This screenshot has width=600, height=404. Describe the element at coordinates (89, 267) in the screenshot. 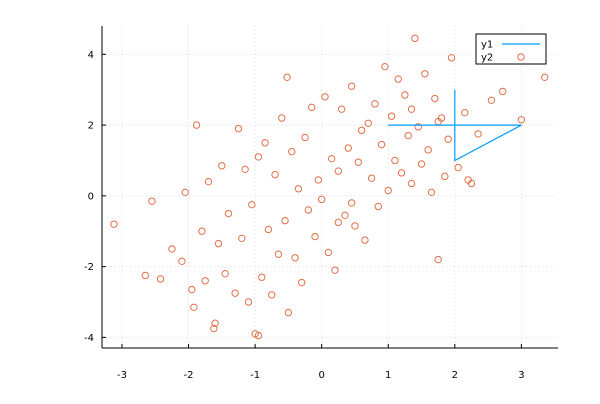

I see `y-tick-label: -2` at that location.